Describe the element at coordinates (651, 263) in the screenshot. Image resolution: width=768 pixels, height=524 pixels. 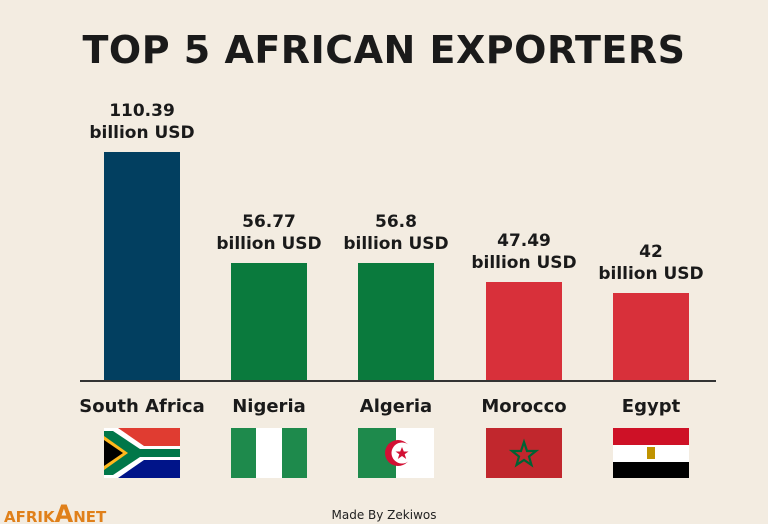
I see `value-label: 42 billion USD` at that location.